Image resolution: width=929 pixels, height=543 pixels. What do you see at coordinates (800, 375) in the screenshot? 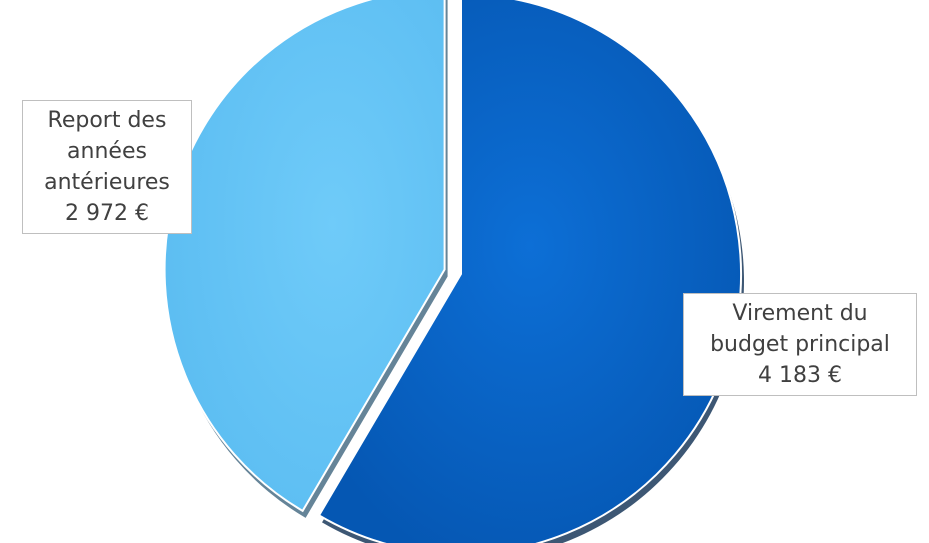
I see `slice-value-text: 4 183 €` at bounding box center [800, 375].